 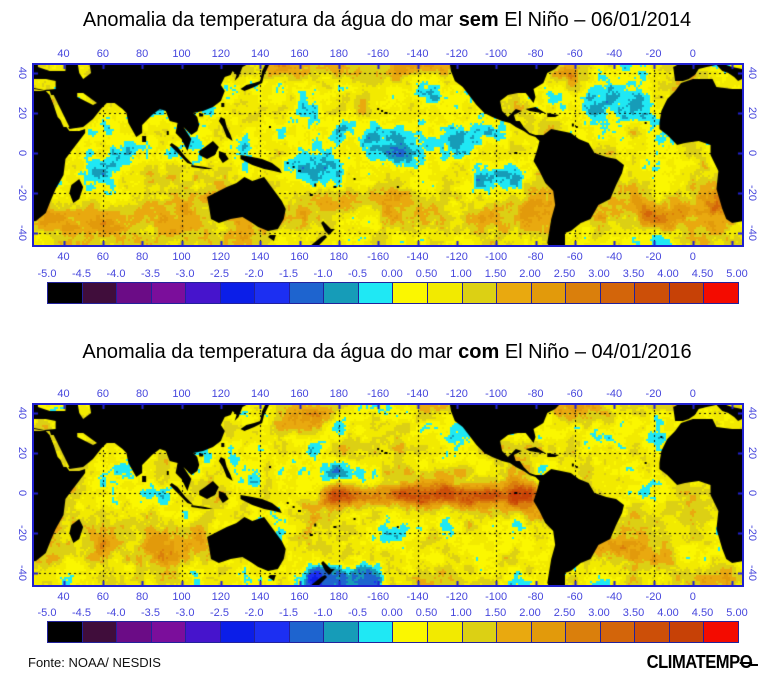 What do you see at coordinates (47, 613) in the screenshot?
I see `colorbar-tick-label: -5.0` at bounding box center [47, 613].